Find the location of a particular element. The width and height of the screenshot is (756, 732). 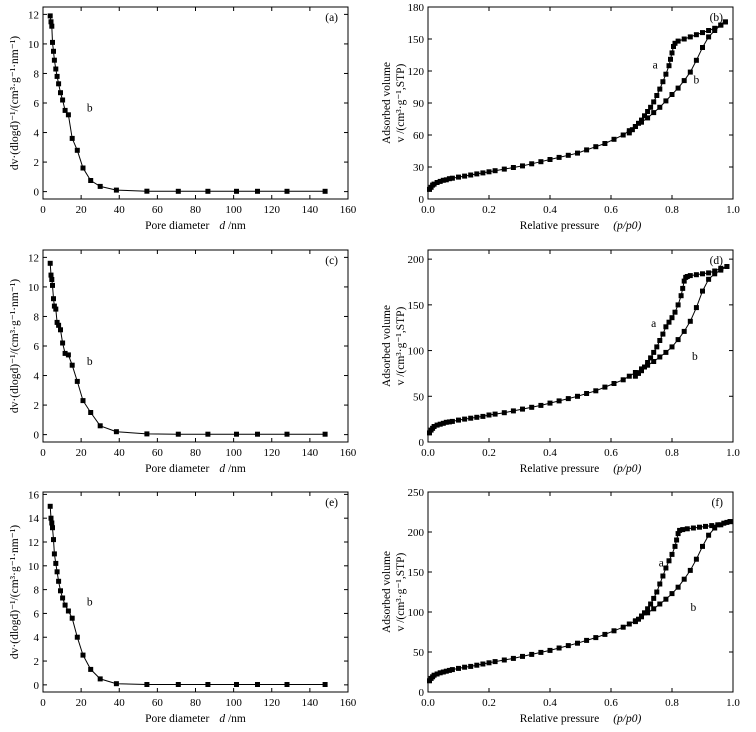

x-axis-unit: /nm is located at coordinates (235, 719).